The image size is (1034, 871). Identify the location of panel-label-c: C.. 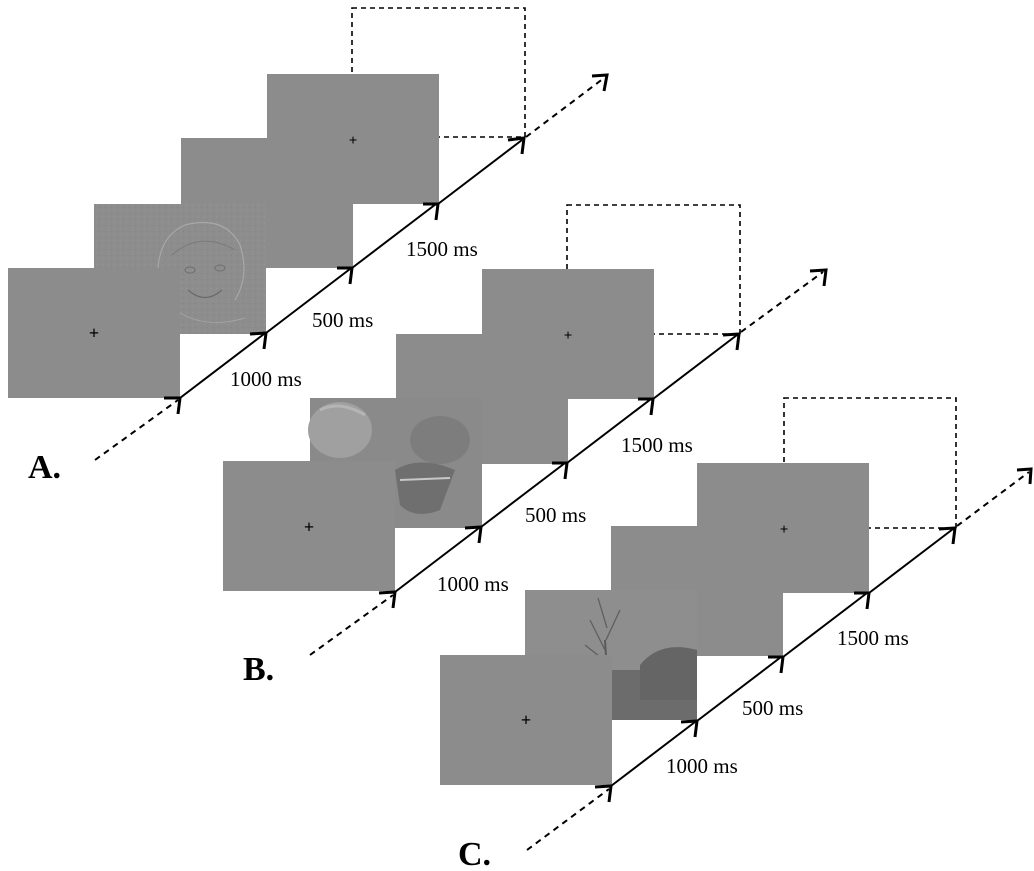
(474, 853).